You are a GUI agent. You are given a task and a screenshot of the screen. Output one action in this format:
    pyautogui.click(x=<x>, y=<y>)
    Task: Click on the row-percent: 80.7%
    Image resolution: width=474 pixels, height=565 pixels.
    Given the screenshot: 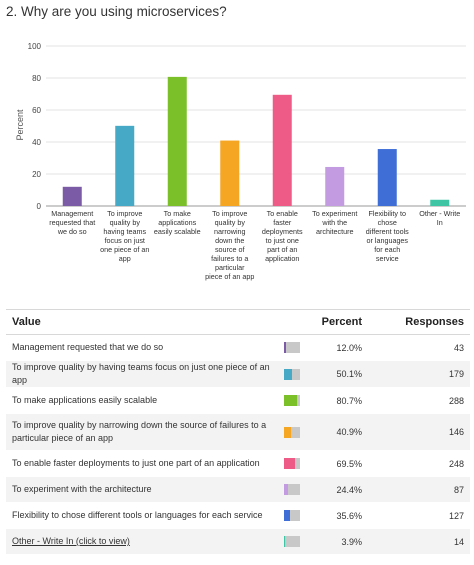 What is the action you would take?
    pyautogui.click(x=338, y=400)
    